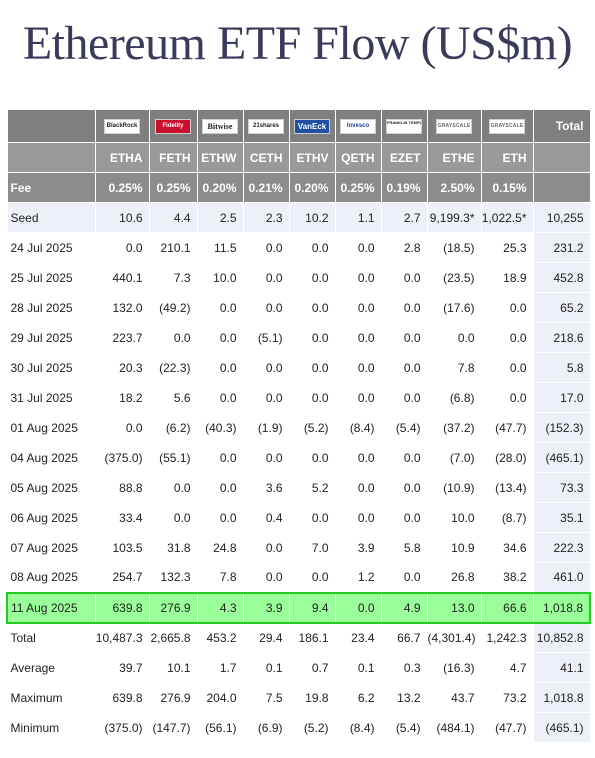 The width and height of the screenshot is (595, 758). What do you see at coordinates (173, 277) in the screenshot?
I see `flow-cell: 7.3` at bounding box center [173, 277].